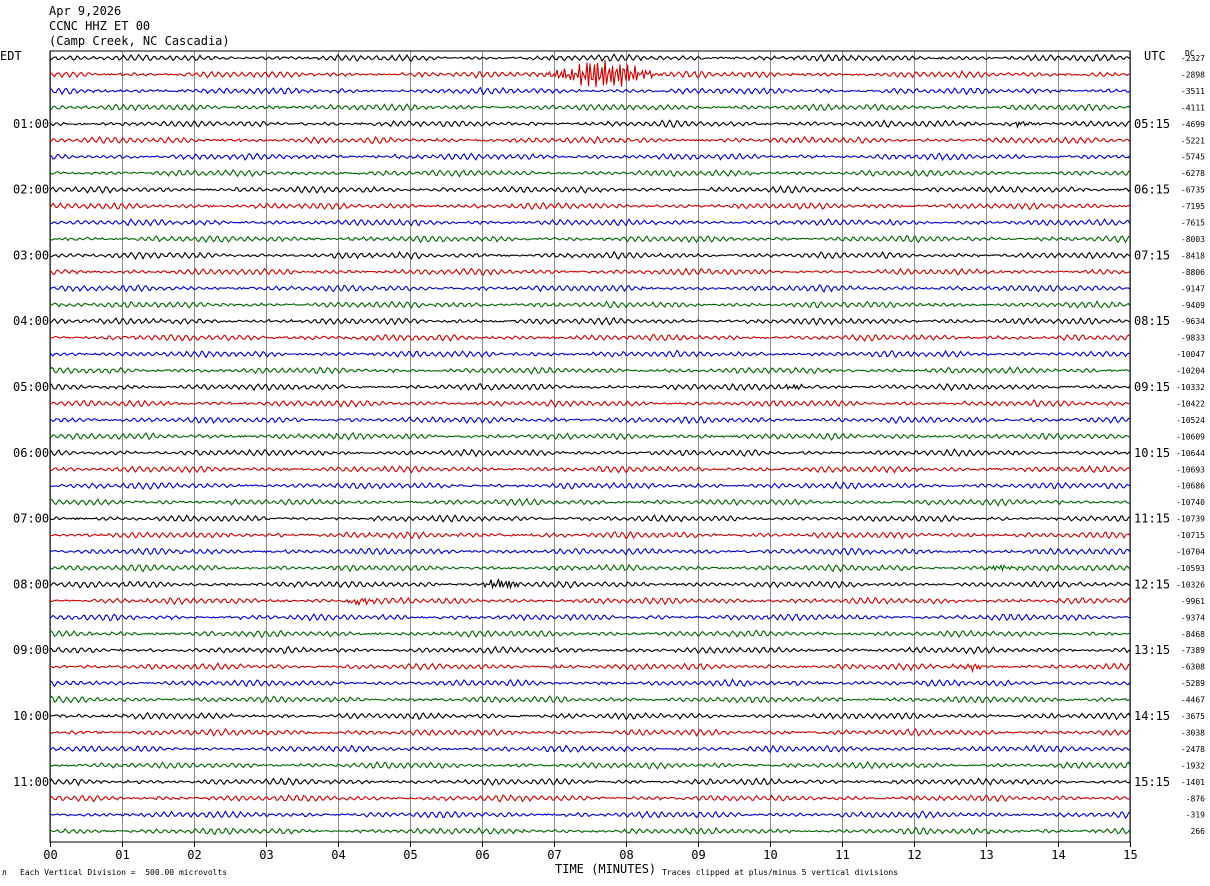 Image resolution: width=1210 pixels, height=886 pixels. What do you see at coordinates (1193, 601) in the screenshot?
I see `dc-offset-label: -9961` at bounding box center [1193, 601].